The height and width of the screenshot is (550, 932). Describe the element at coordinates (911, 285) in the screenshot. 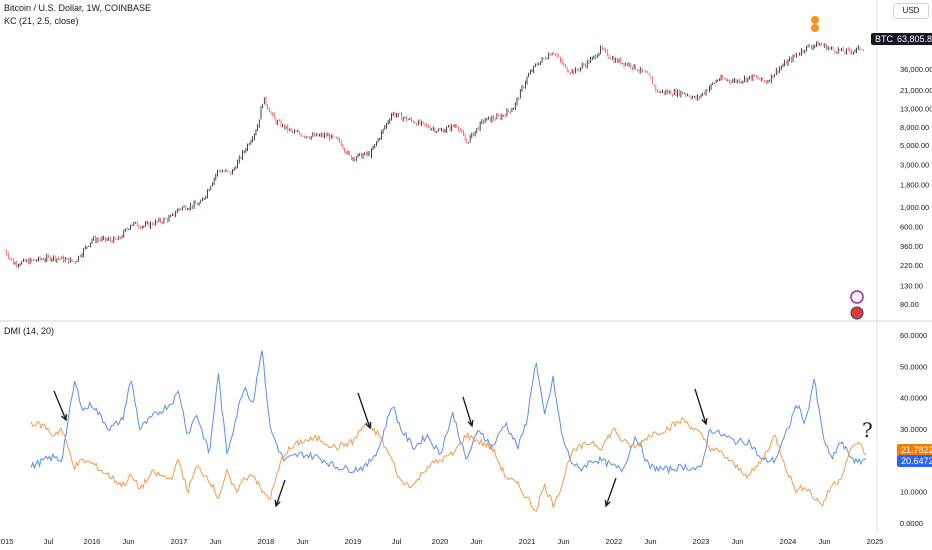

I see `price-tick-label: 130.00` at that location.